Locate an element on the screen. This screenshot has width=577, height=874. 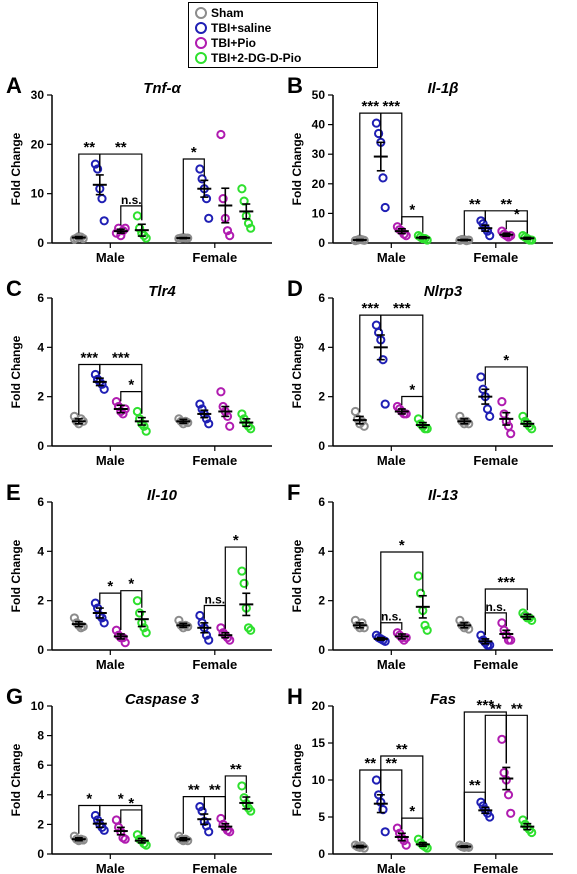
legend-label: Sham is located at coordinates (227, 12).